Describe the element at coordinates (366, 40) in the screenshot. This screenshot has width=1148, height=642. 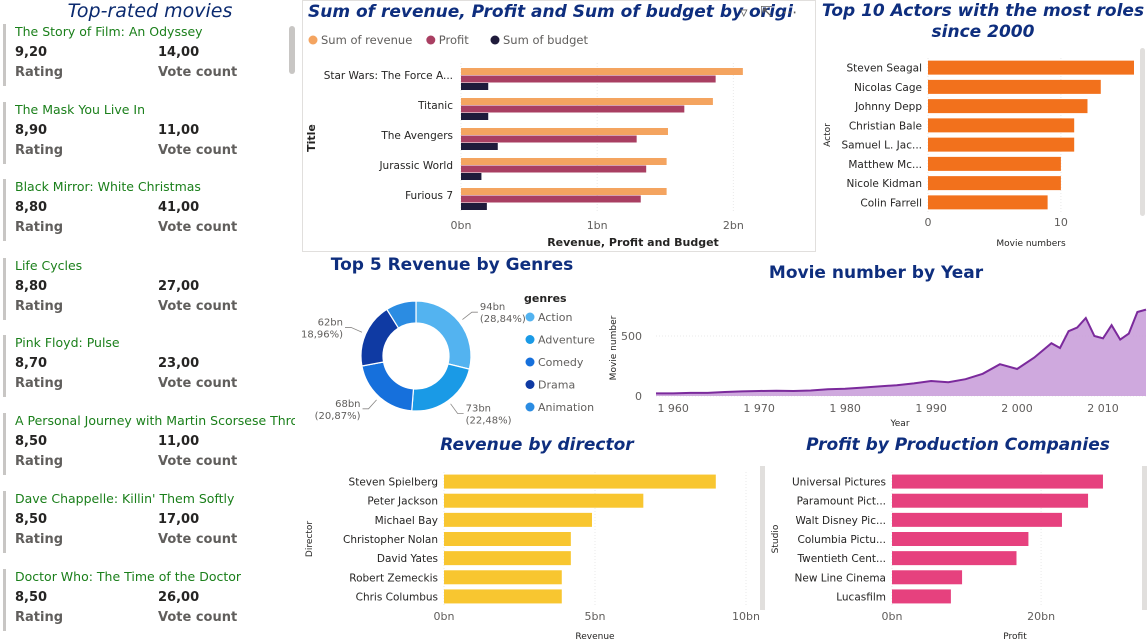
I see `legend-label: Sum of revenue` at that location.